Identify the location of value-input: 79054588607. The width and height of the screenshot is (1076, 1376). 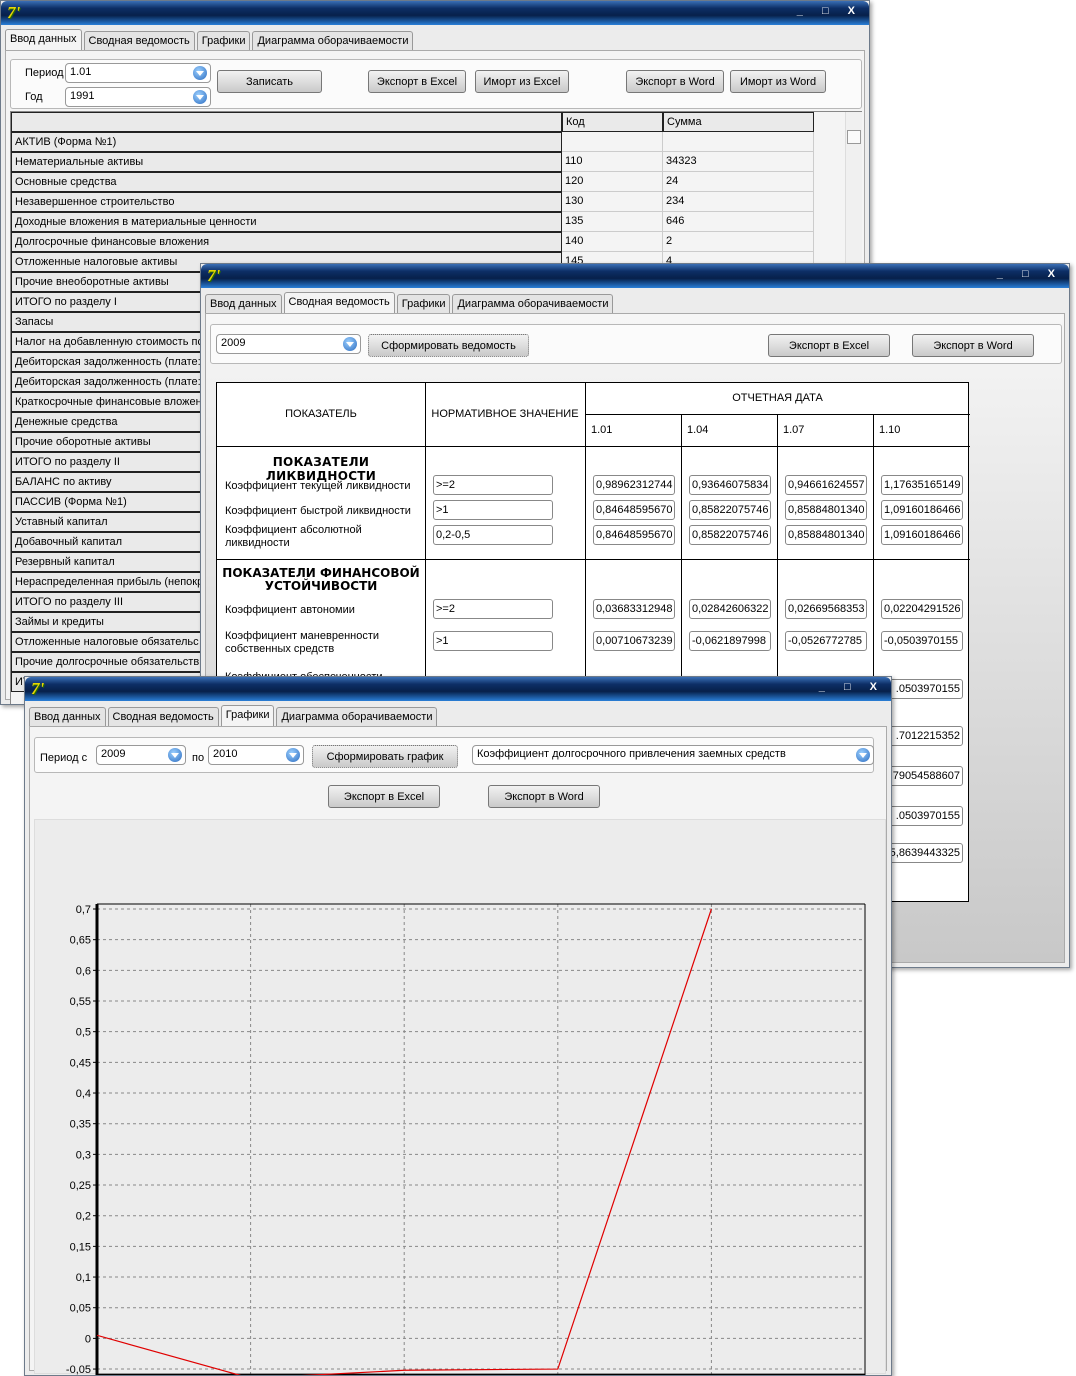
(922, 776).